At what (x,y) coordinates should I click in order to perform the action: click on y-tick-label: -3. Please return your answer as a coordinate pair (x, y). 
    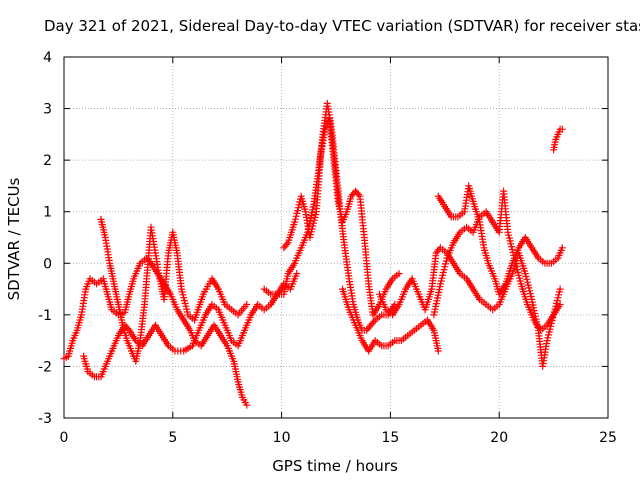
    Looking at the image, I should click on (45, 419).